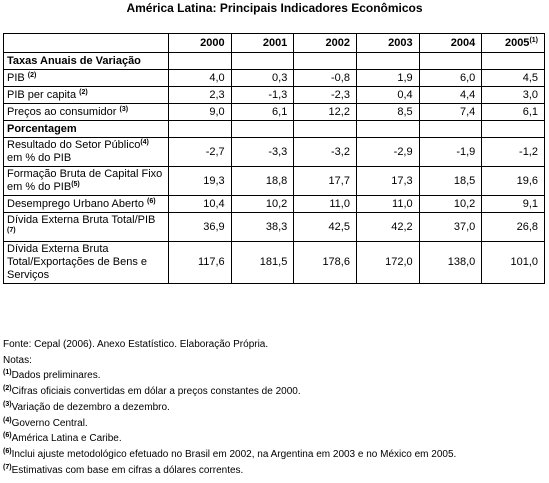  I want to click on cell: 42,5, so click(325, 227).